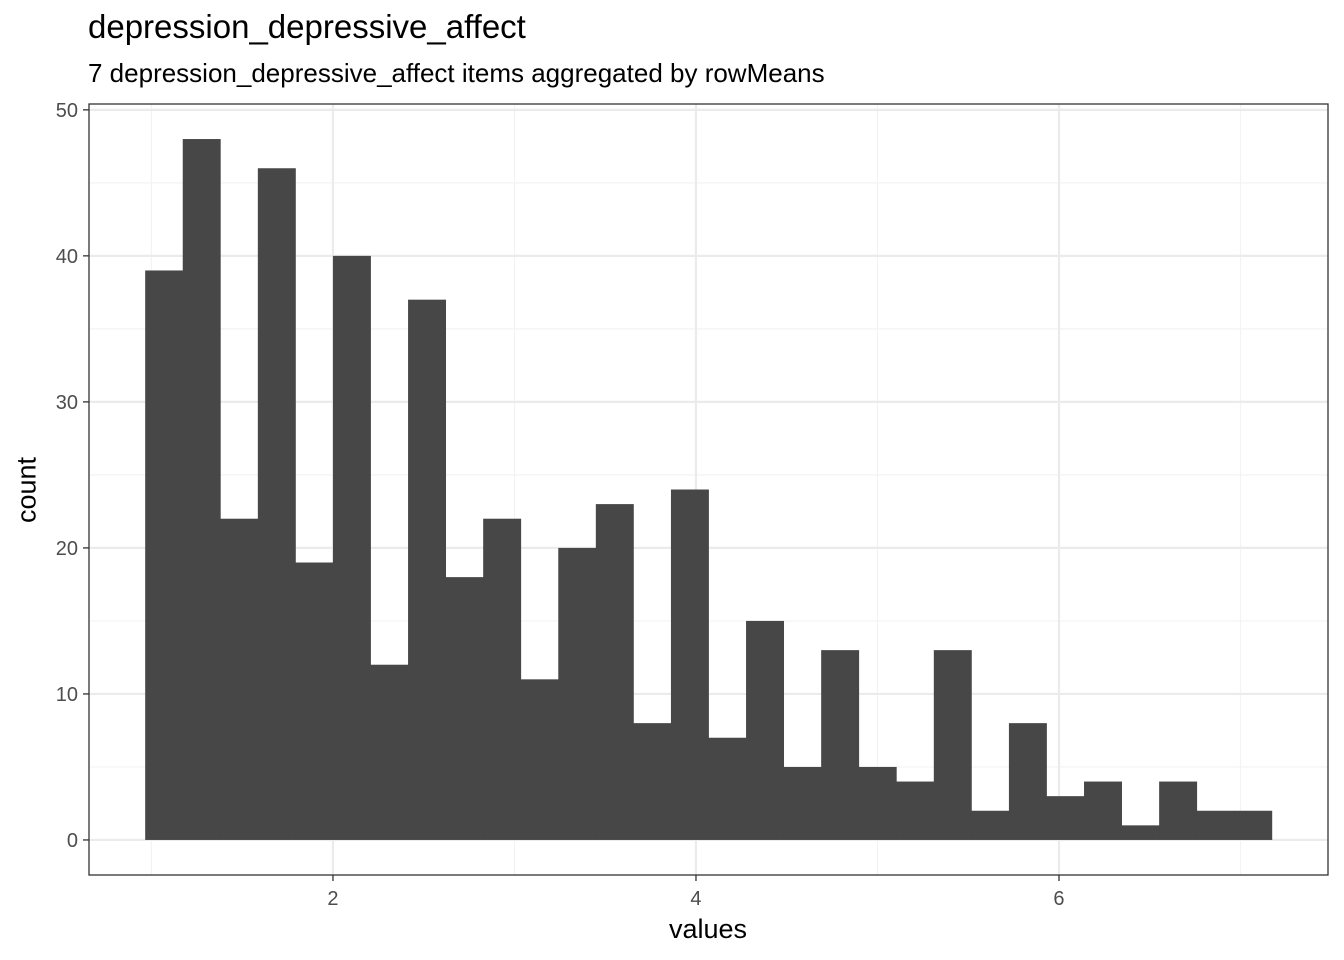 The image size is (1344, 960). Describe the element at coordinates (708, 929) in the screenshot. I see `x-axis-title: values` at that location.